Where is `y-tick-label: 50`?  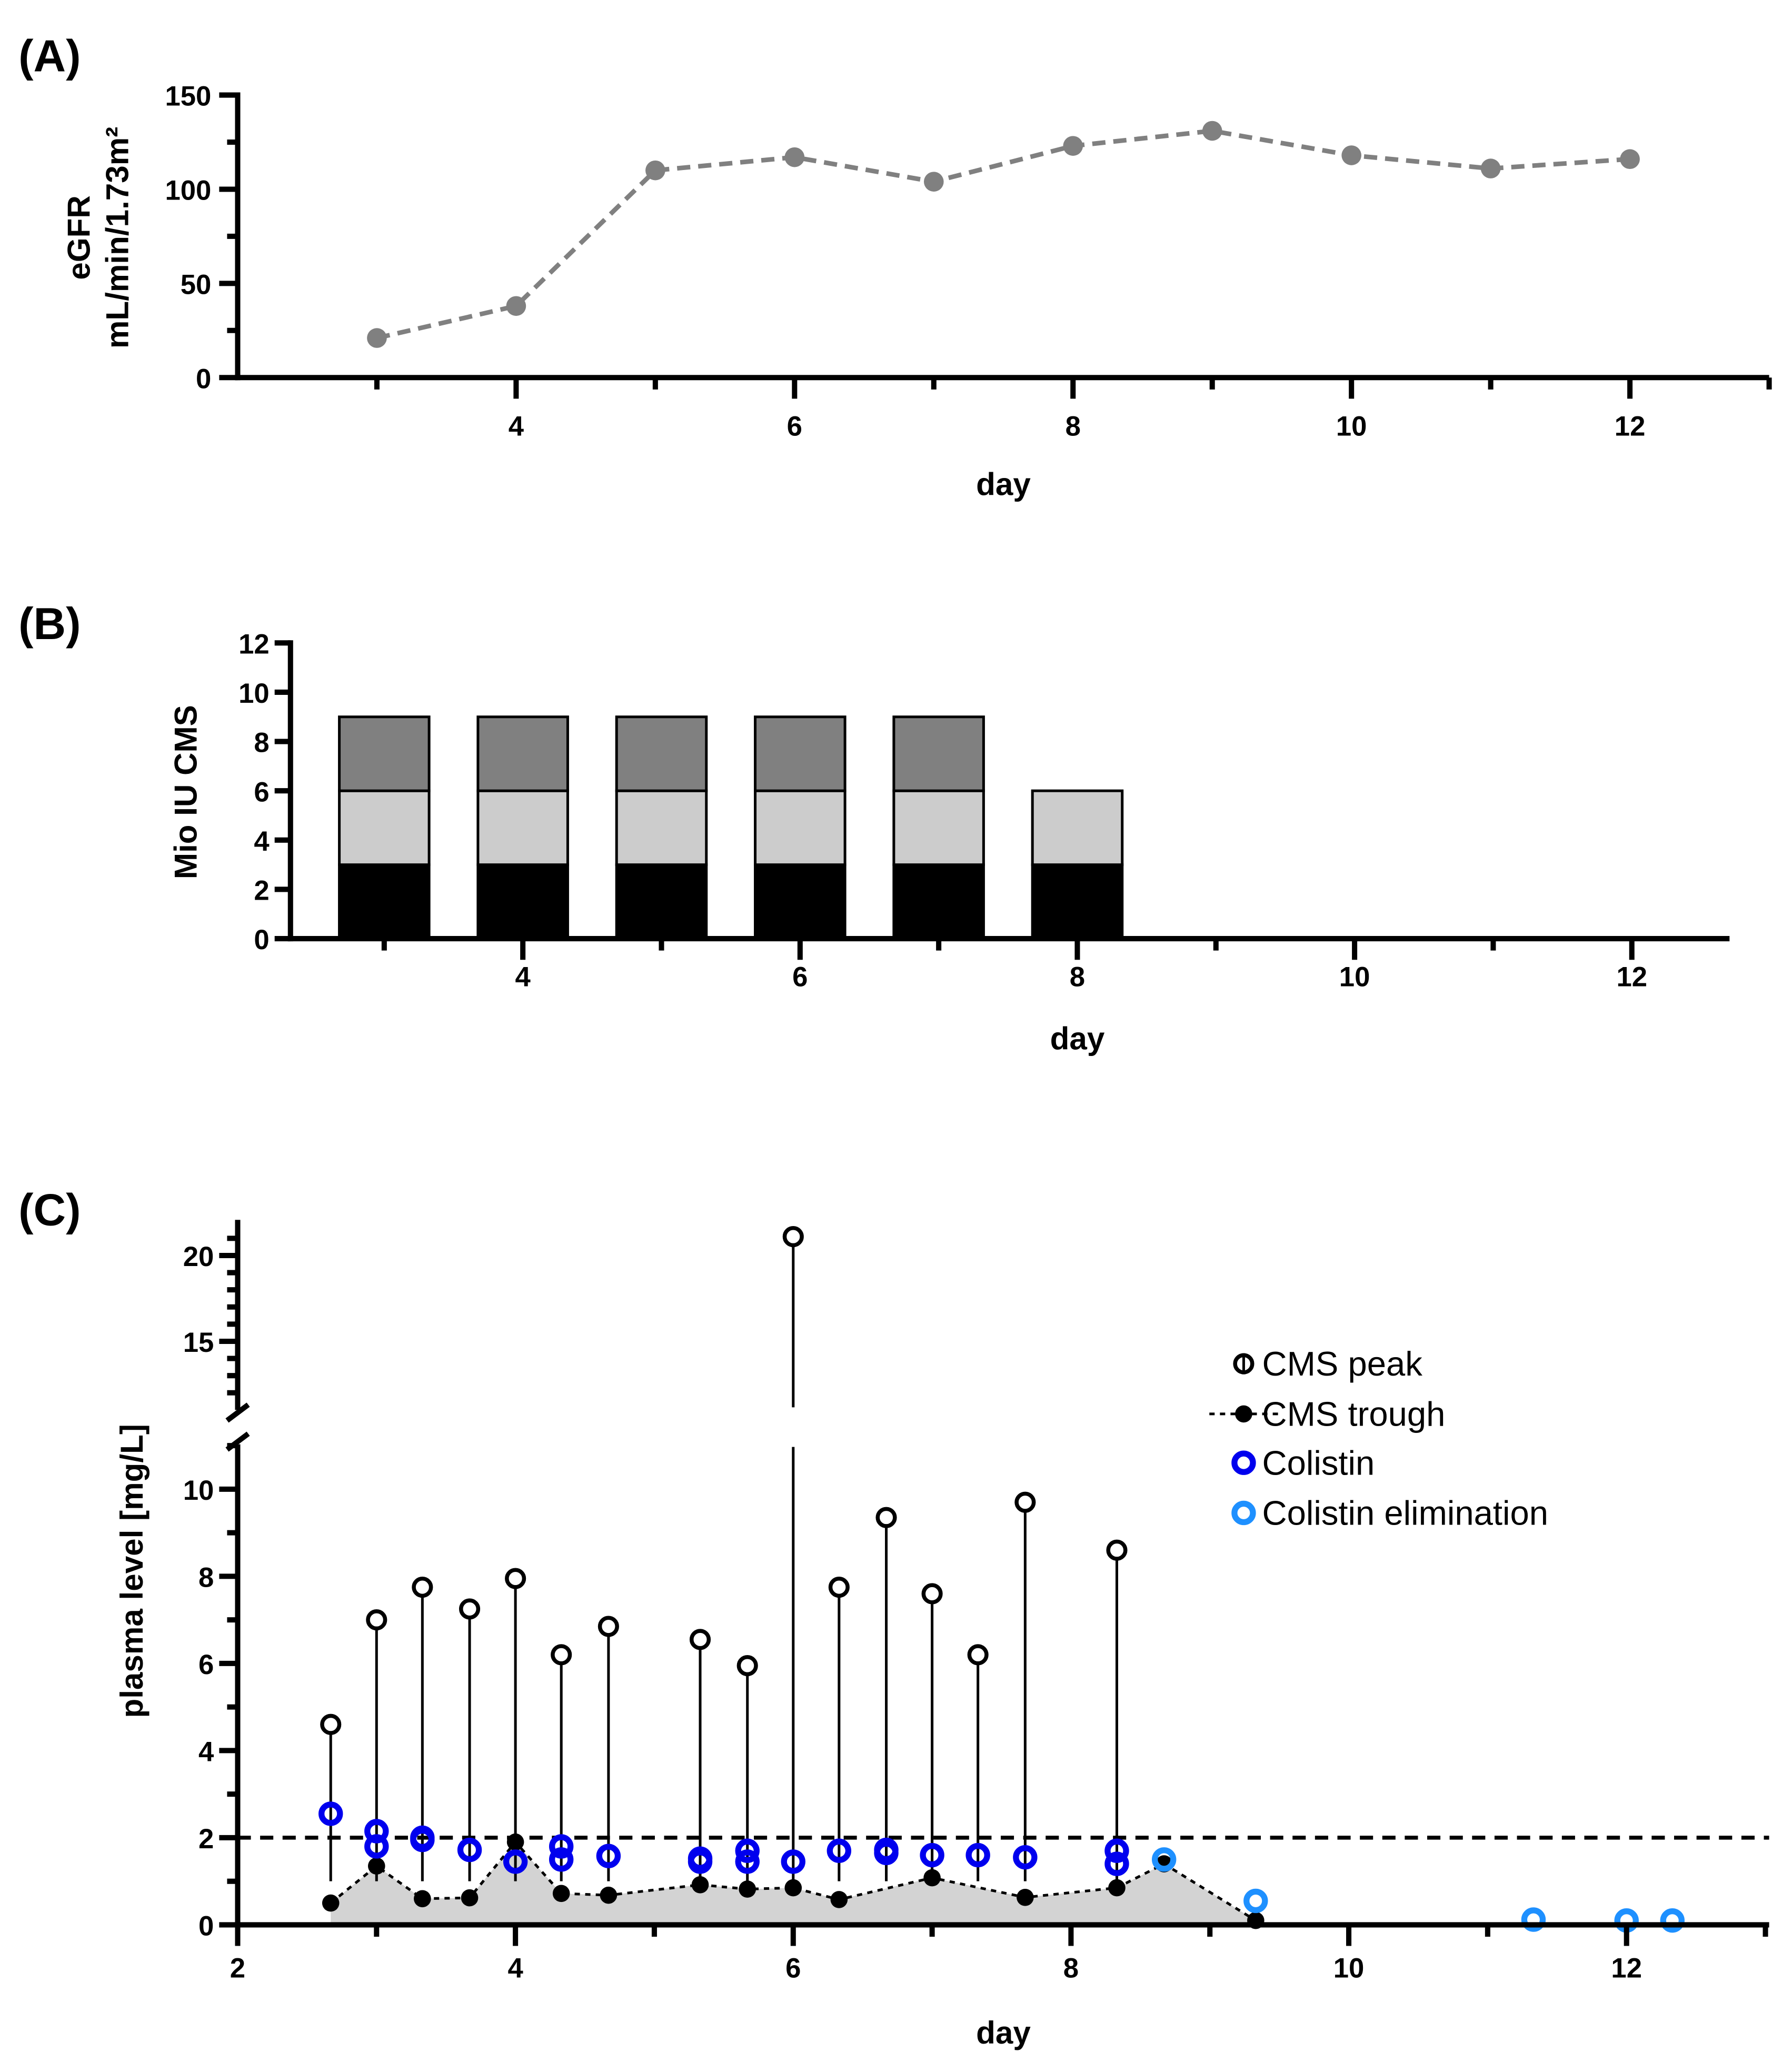
y-tick-label: 50 is located at coordinates (196, 284).